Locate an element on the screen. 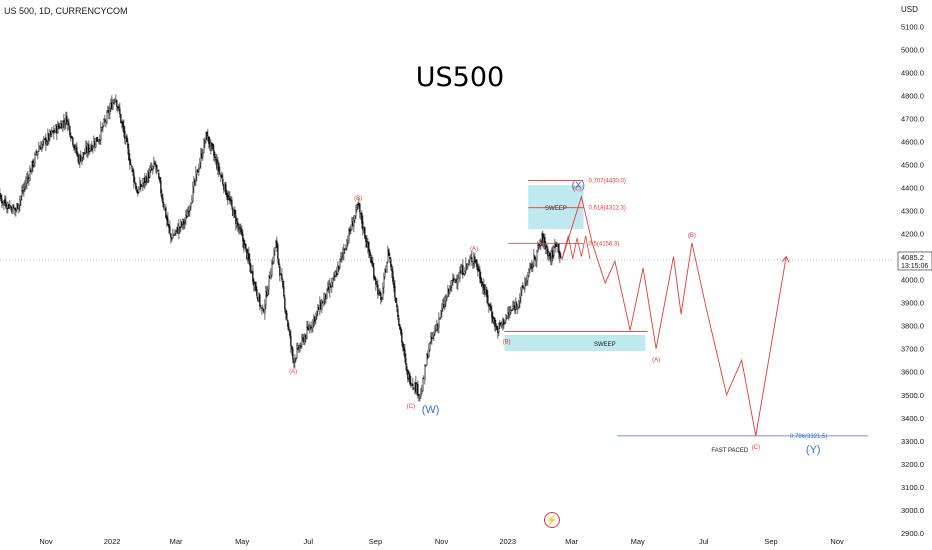 The width and height of the screenshot is (932, 550). tradingview-logo-icon: ⚡ is located at coordinates (552, 520).